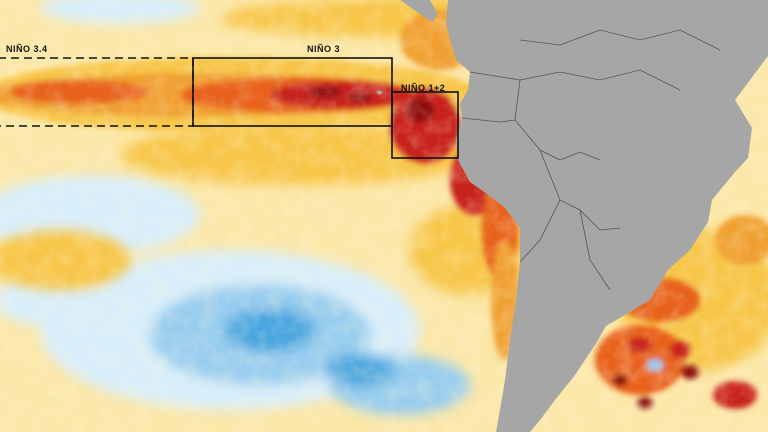  What do you see at coordinates (379, 92) in the screenshot?
I see `galapagos-island` at bounding box center [379, 92].